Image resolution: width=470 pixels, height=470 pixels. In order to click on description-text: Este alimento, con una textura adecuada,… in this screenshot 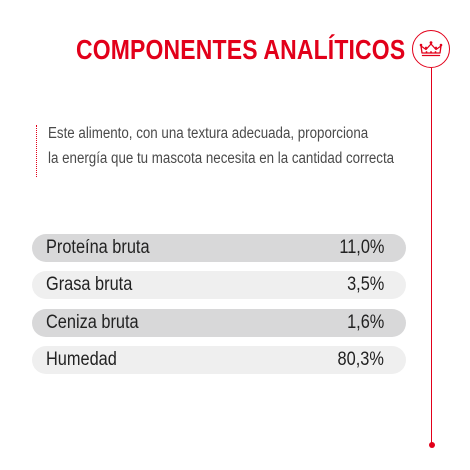, I will do `click(215, 146)`.